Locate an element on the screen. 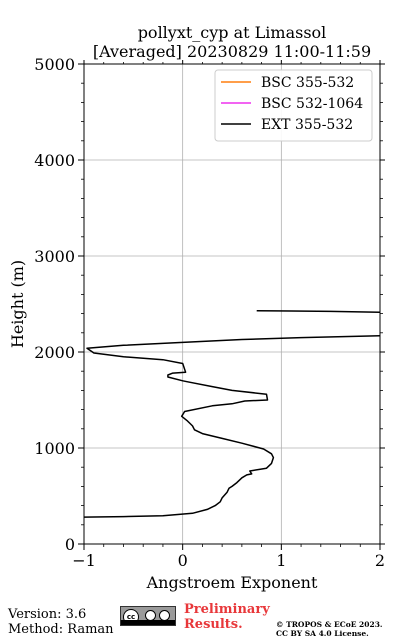 This screenshot has height=640, width=400. x-tick-label-3: 2 is located at coordinates (380, 560).